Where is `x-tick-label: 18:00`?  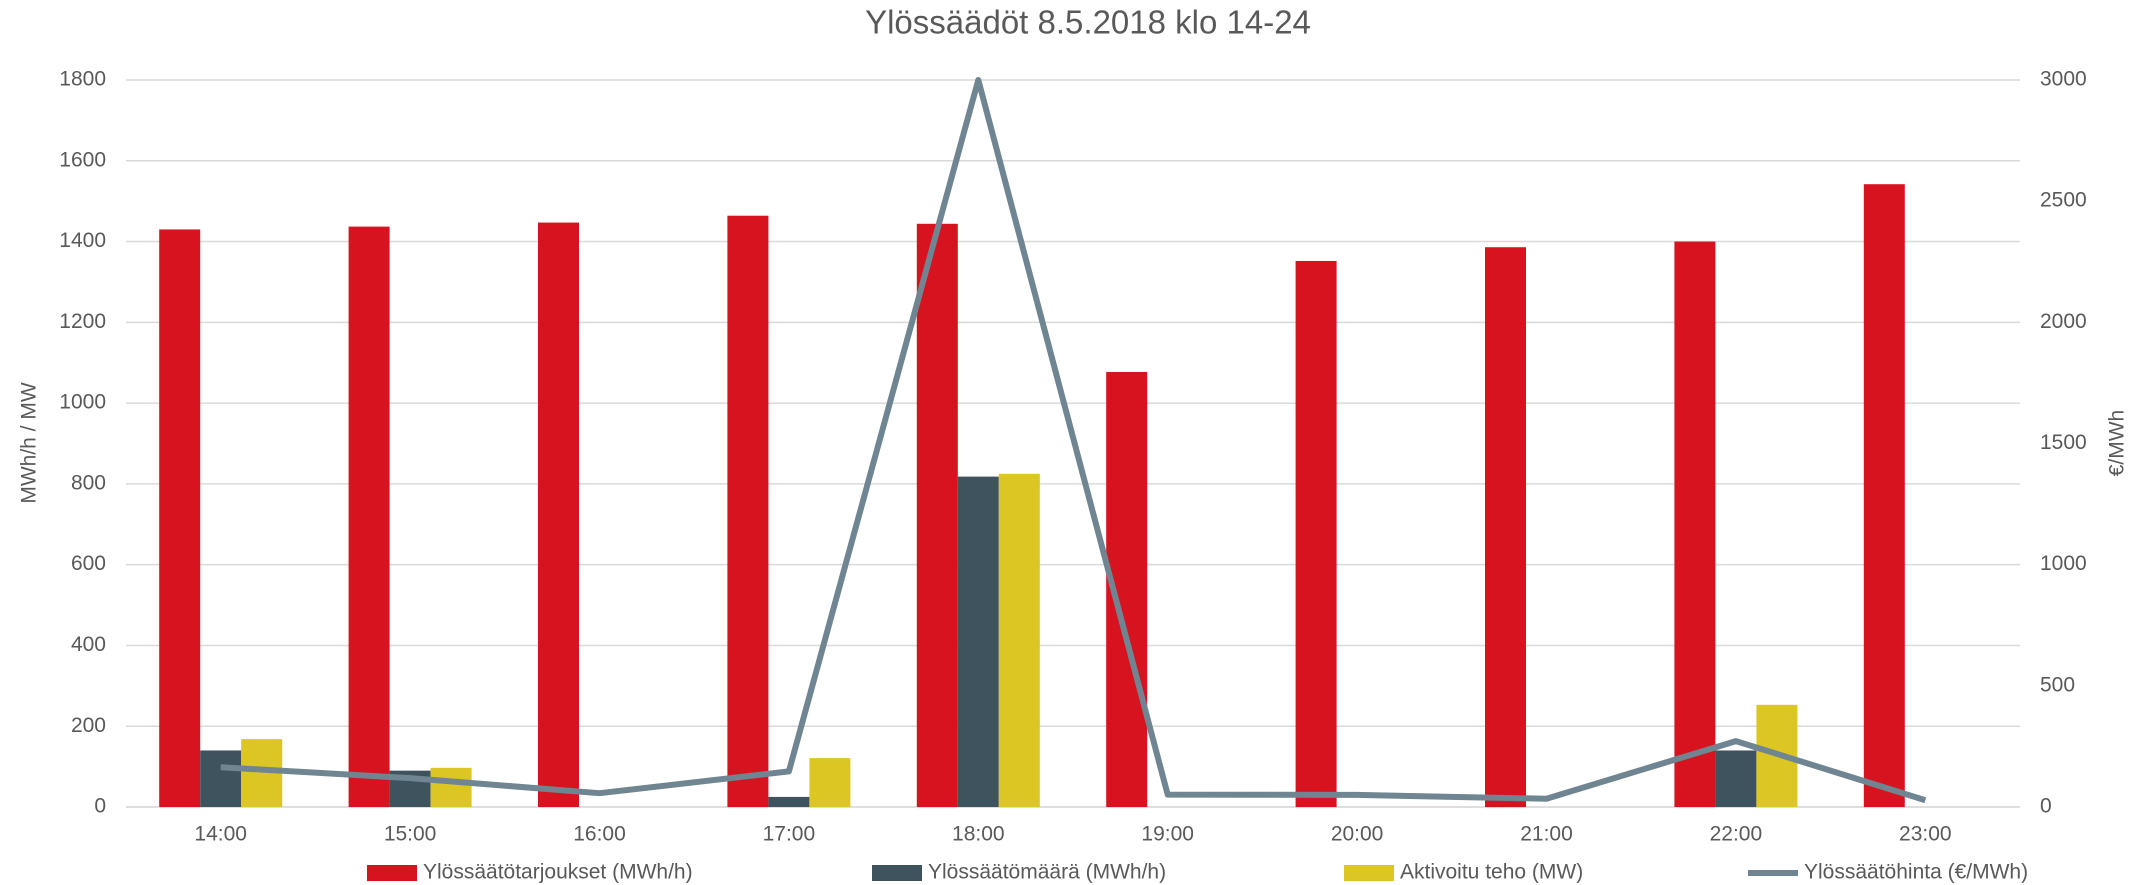
x-tick-label: 18:00 is located at coordinates (978, 834).